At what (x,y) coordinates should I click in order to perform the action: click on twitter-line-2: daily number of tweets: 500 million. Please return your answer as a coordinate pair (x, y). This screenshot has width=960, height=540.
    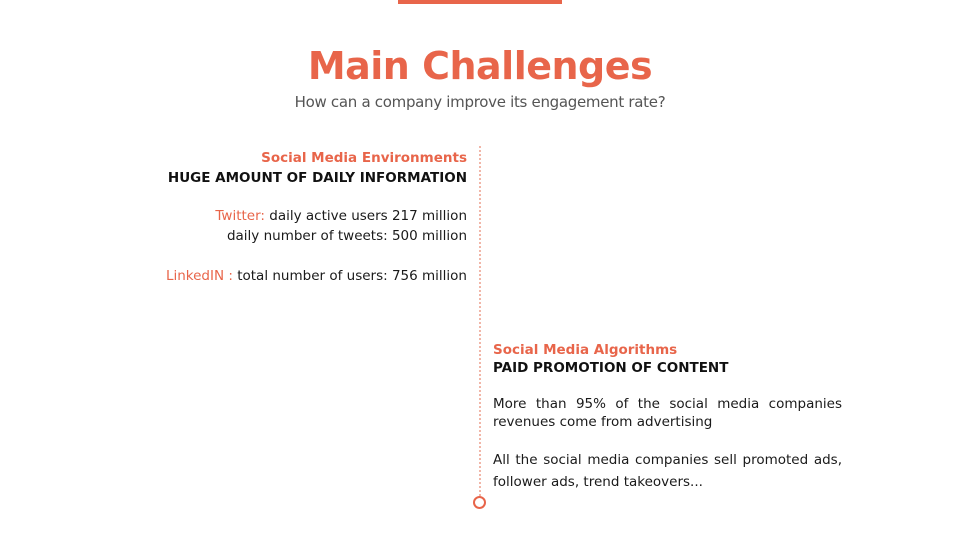
    Looking at the image, I should click on (346, 236).